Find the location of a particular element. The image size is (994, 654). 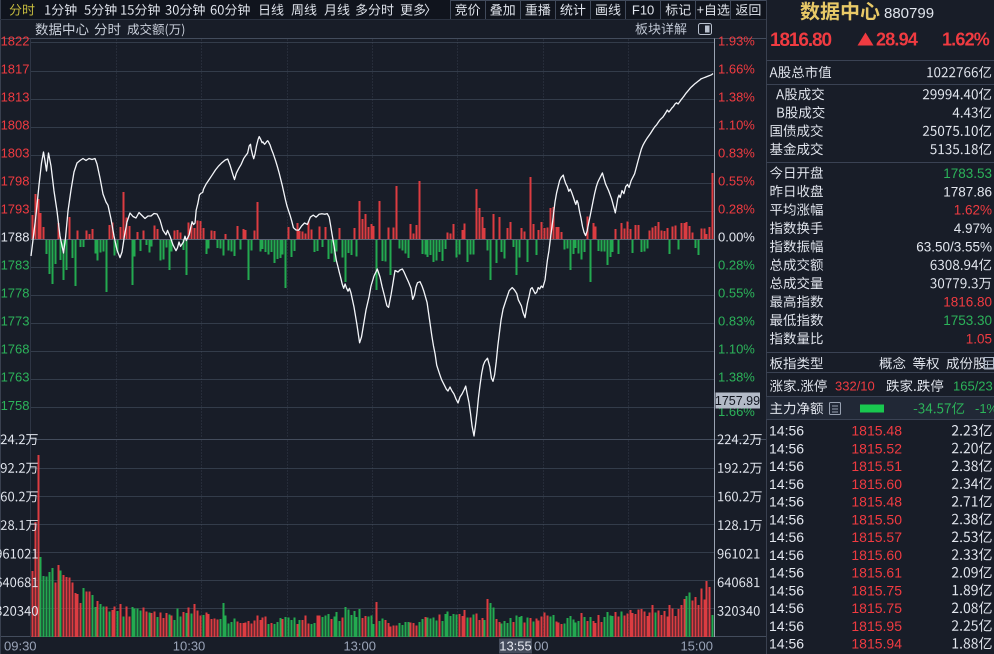

svg-text: 1753.30 is located at coordinates (967, 320).